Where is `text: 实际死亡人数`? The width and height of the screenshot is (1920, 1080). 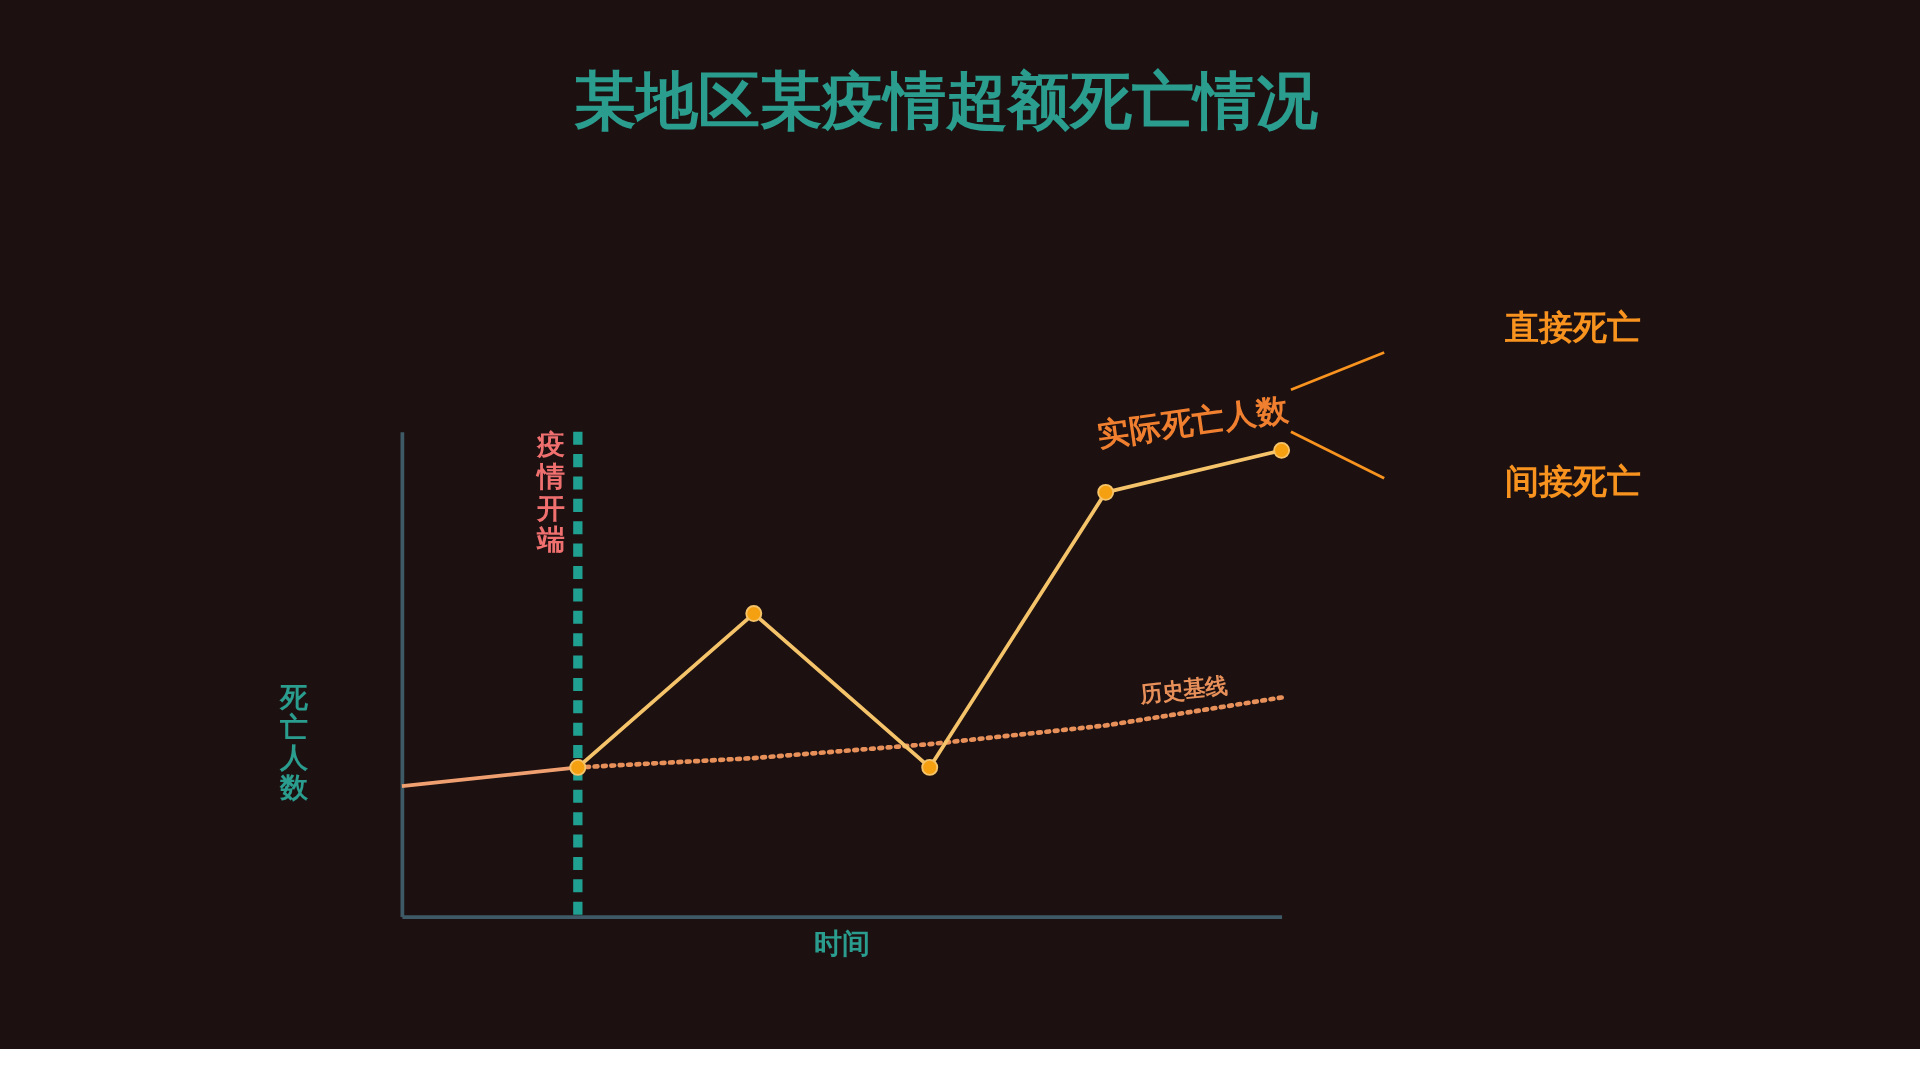 text: 实际死亡人数 is located at coordinates (1193, 422).